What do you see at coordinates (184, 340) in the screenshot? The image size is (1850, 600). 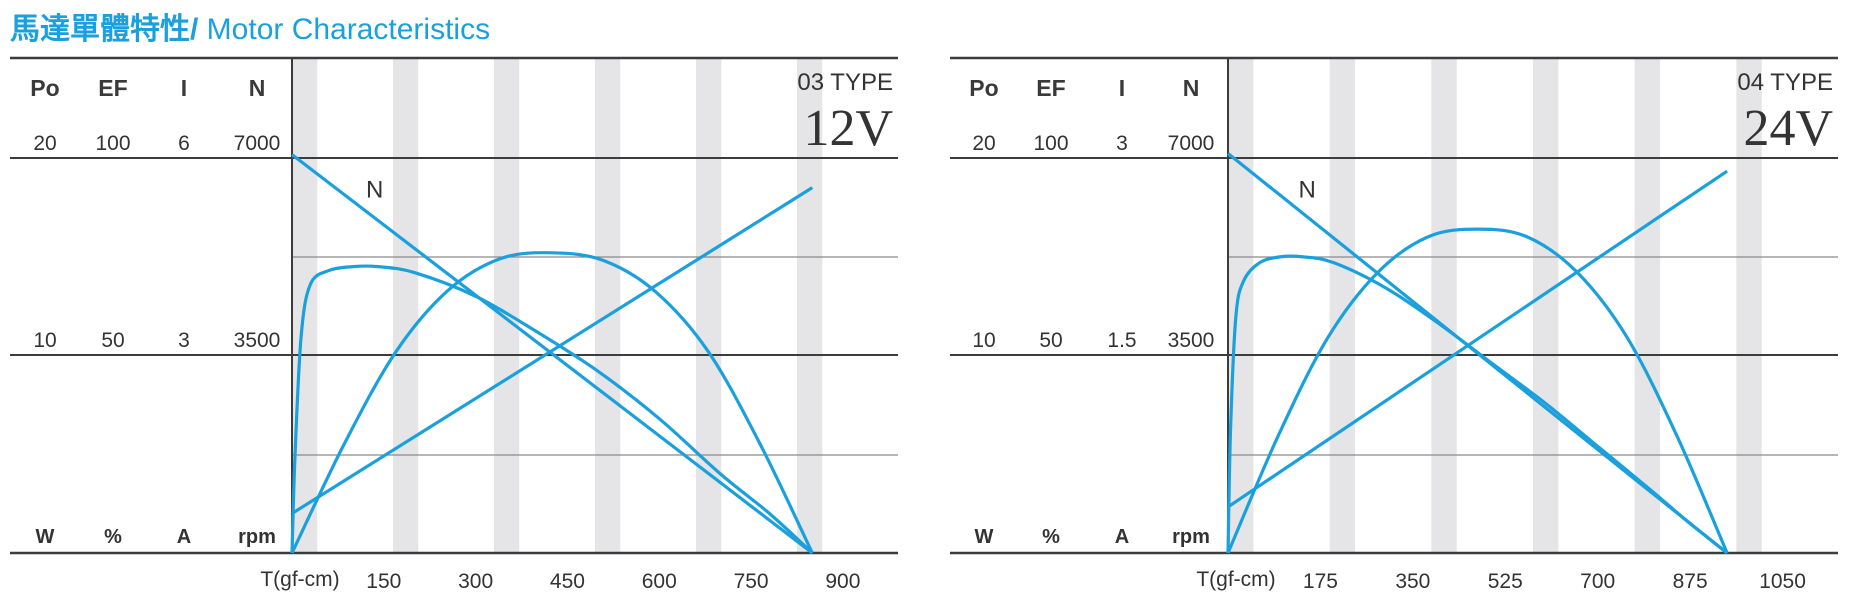 I see `axis-mid-label-I: 3` at bounding box center [184, 340].